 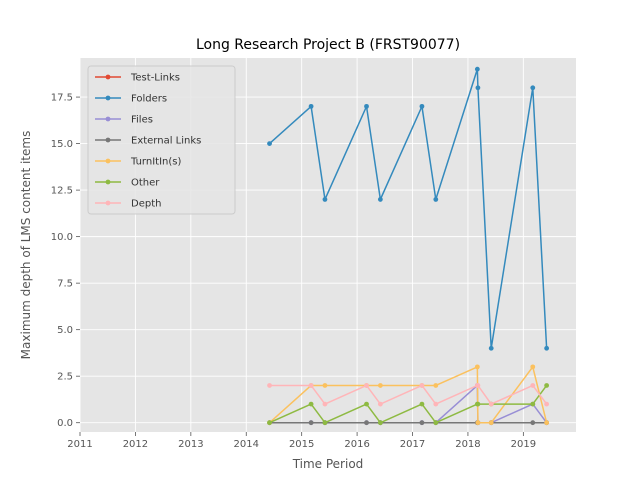 I want to click on legend-item-turnitin-s: TurnItIn(s), so click(x=138, y=162).